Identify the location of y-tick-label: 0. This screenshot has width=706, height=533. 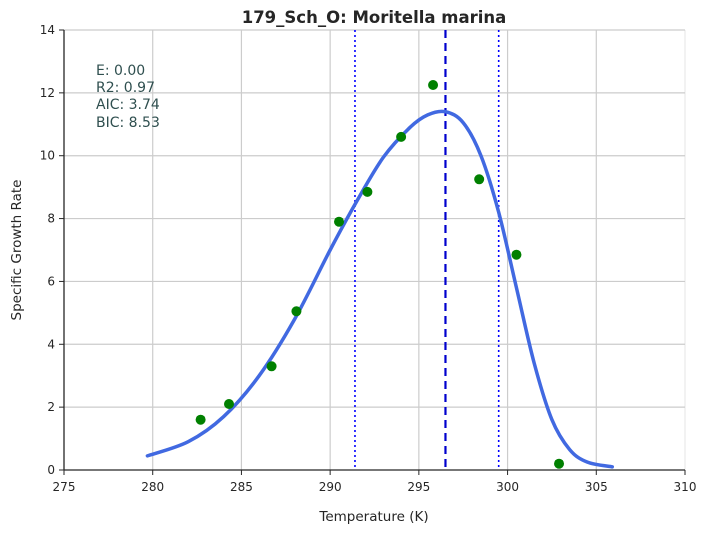
(51, 470).